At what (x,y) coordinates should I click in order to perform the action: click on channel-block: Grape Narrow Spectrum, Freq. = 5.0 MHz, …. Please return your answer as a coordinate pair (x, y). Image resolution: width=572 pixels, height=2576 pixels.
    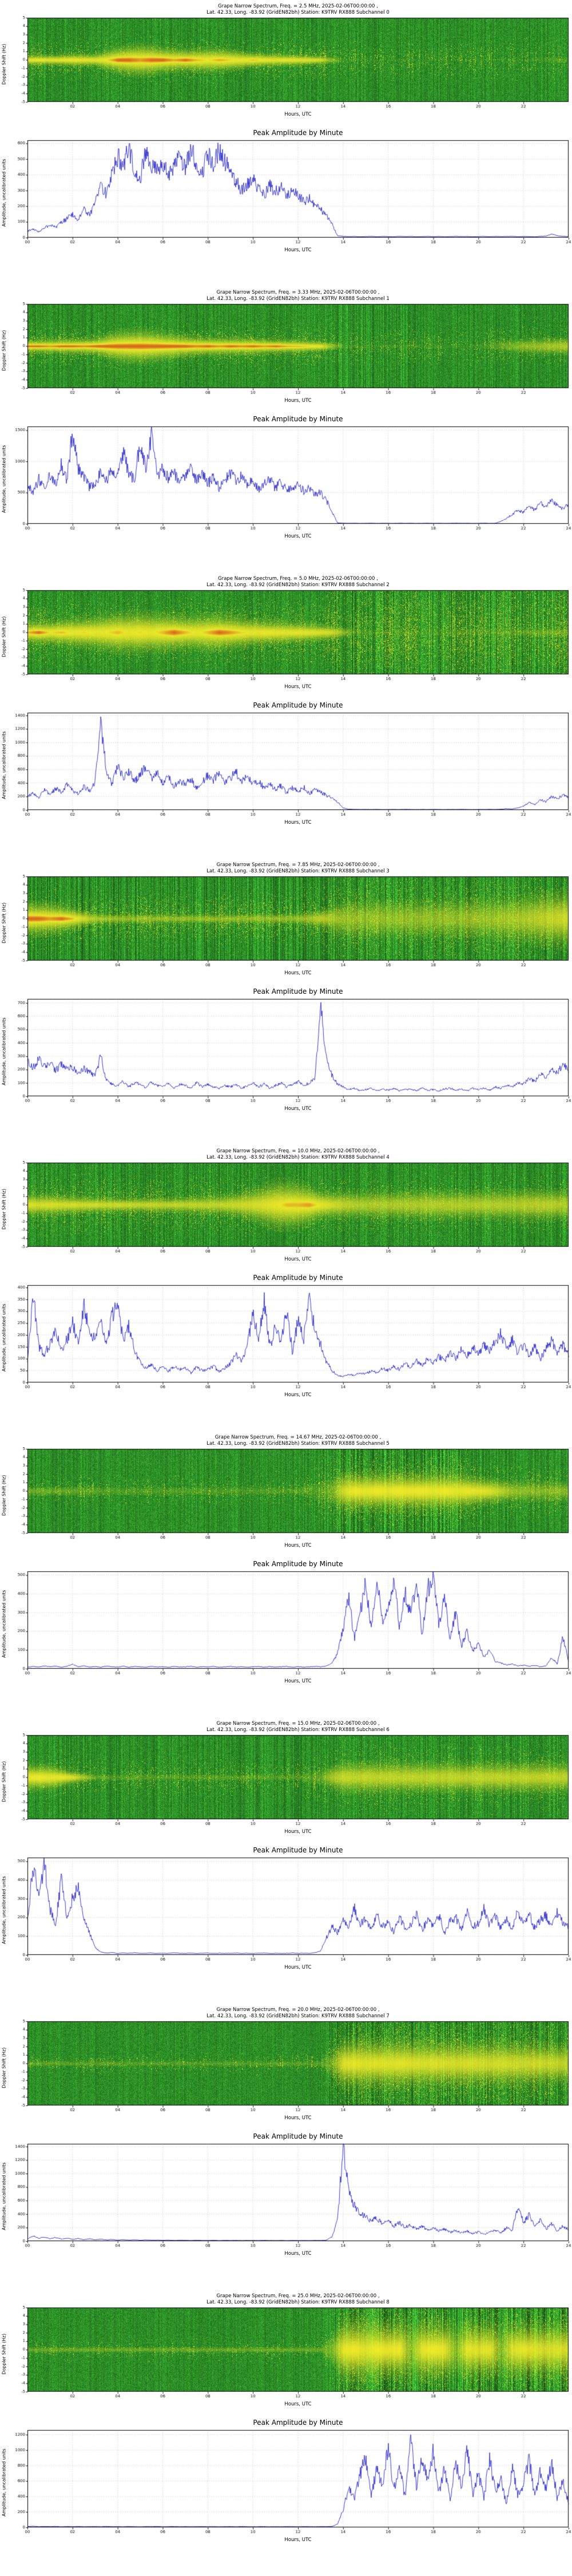
    Looking at the image, I should click on (286, 715).